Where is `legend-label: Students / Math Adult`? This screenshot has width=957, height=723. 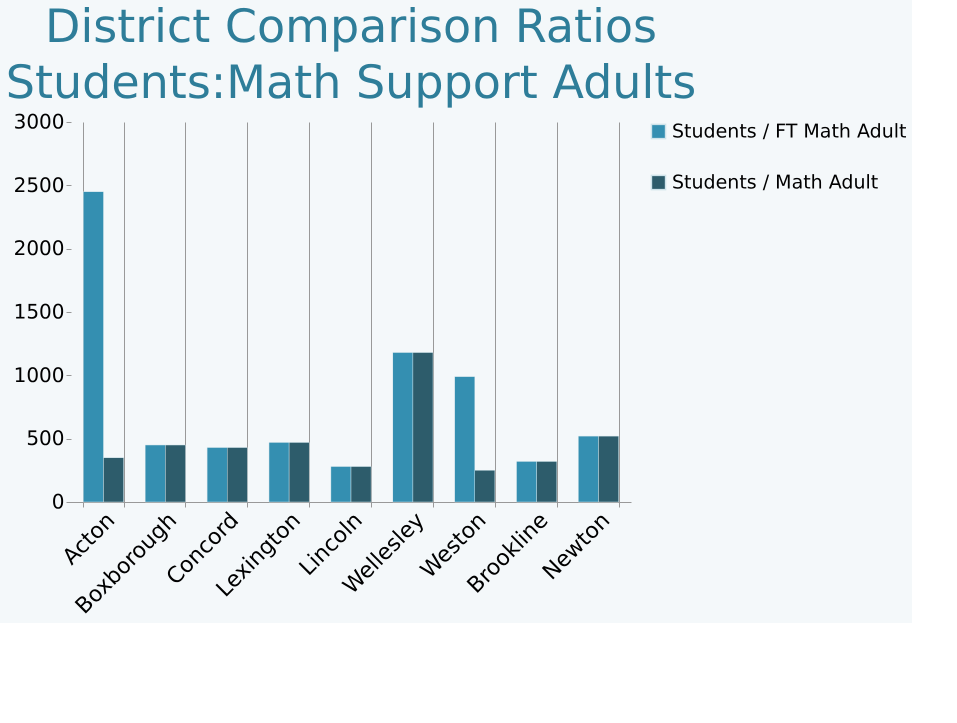
legend-label: Students / Math Adult is located at coordinates (775, 183).